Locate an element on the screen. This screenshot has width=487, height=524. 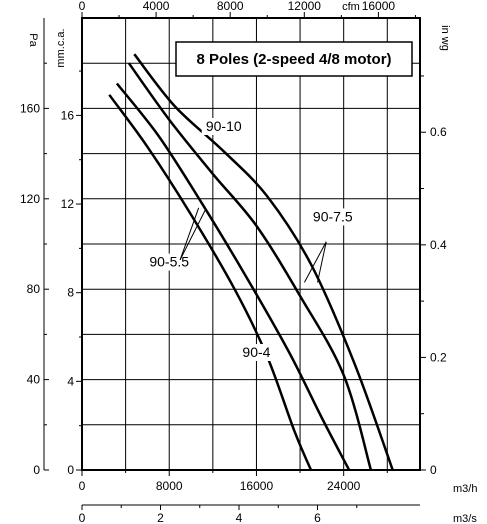
title-box is located at coordinates (294, 59).